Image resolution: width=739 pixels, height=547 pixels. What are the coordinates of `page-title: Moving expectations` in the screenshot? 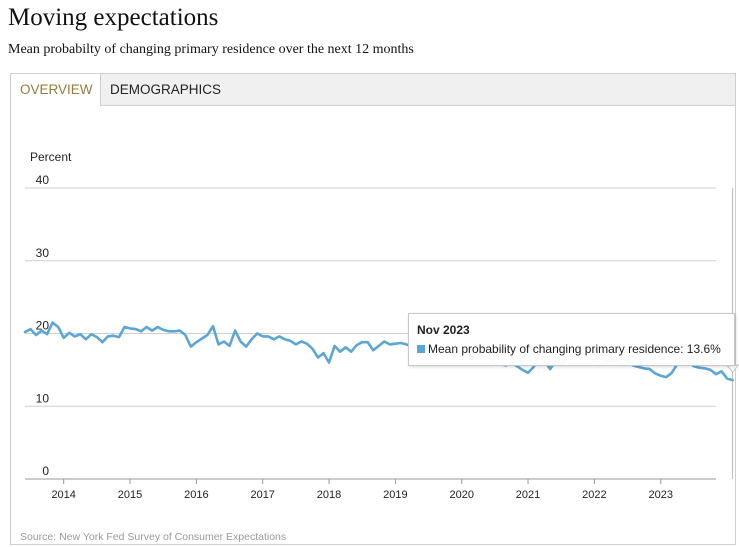 It's located at (113, 17).